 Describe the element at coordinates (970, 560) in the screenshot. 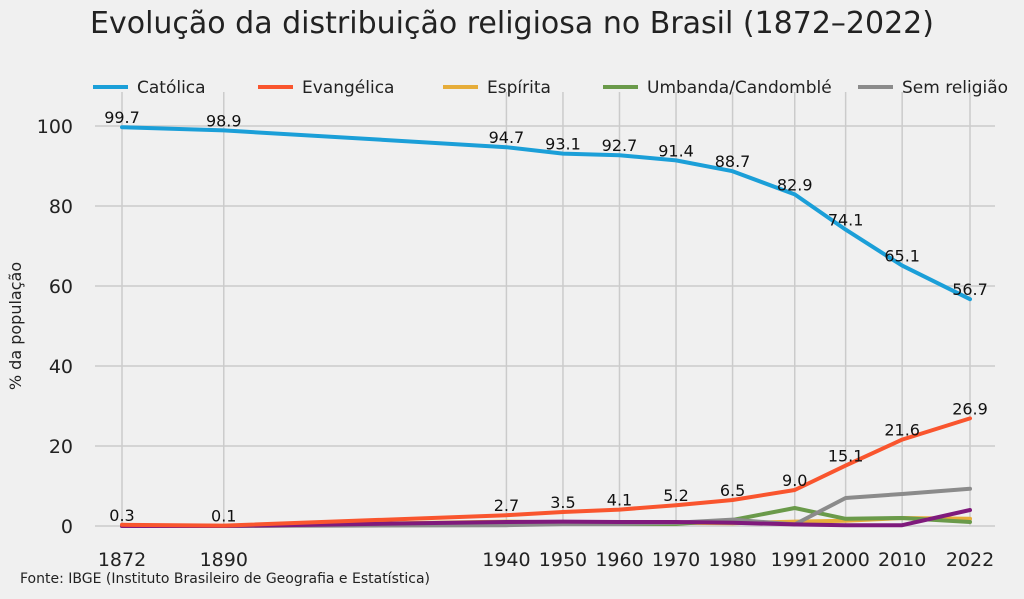

I see `x-tick-label: 2022` at that location.